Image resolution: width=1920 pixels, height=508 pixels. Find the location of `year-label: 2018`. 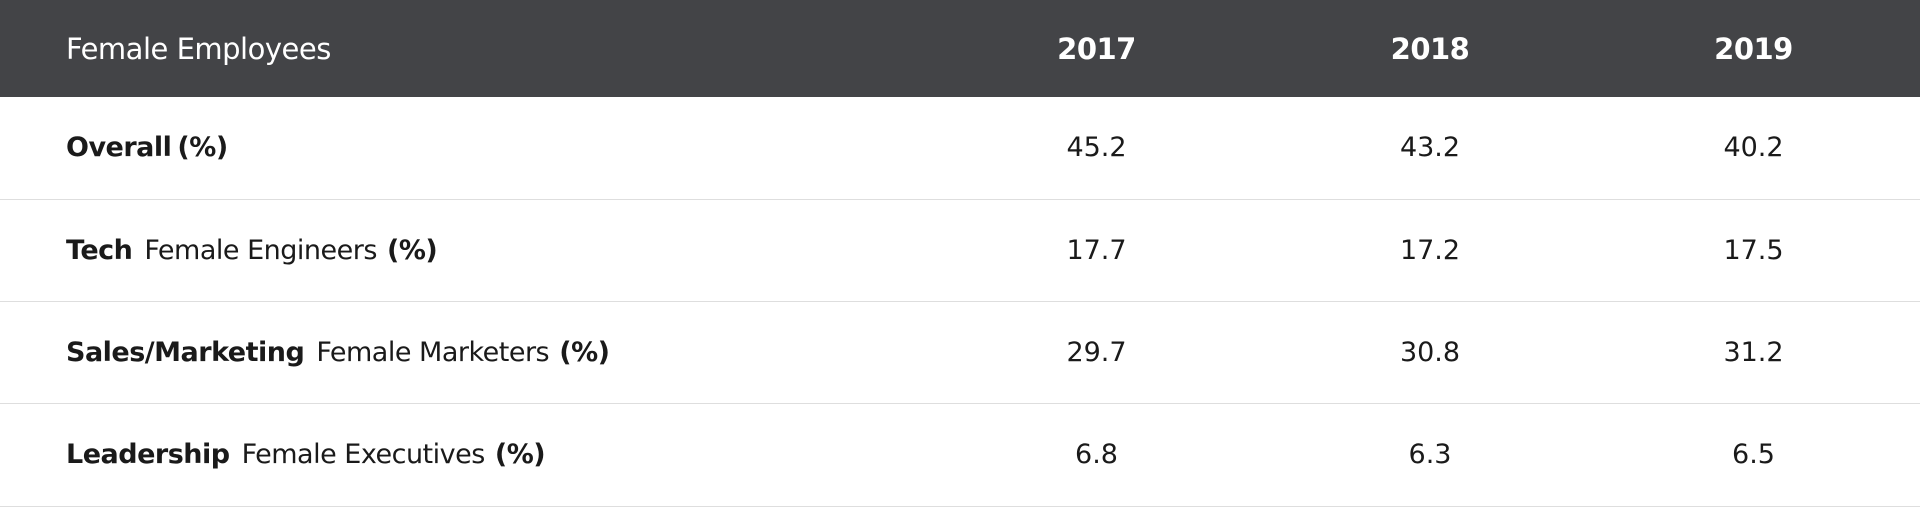

year-label: 2018 is located at coordinates (1430, 48).